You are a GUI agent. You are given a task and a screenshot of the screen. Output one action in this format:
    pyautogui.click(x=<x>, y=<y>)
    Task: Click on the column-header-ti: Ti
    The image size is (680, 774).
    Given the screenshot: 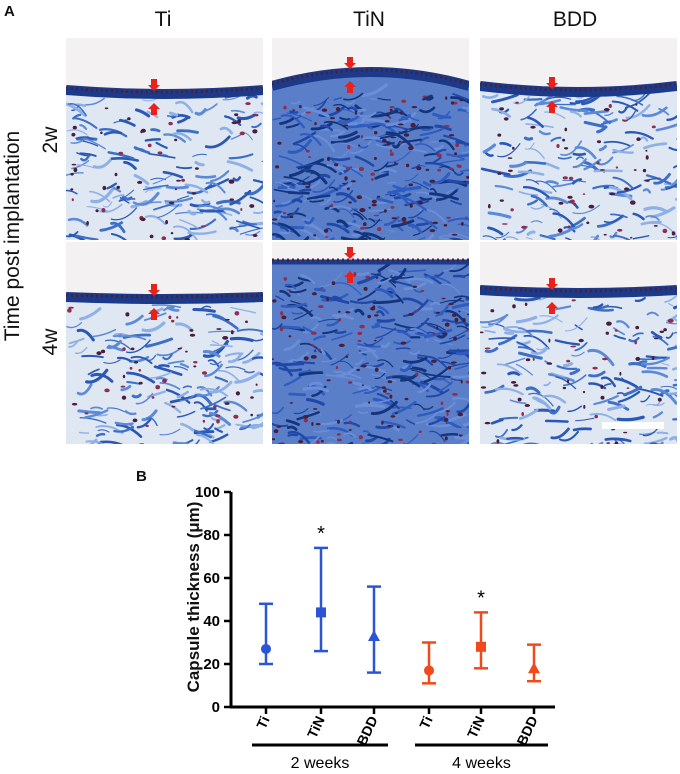 What is the action you would take?
    pyautogui.click(x=163, y=19)
    